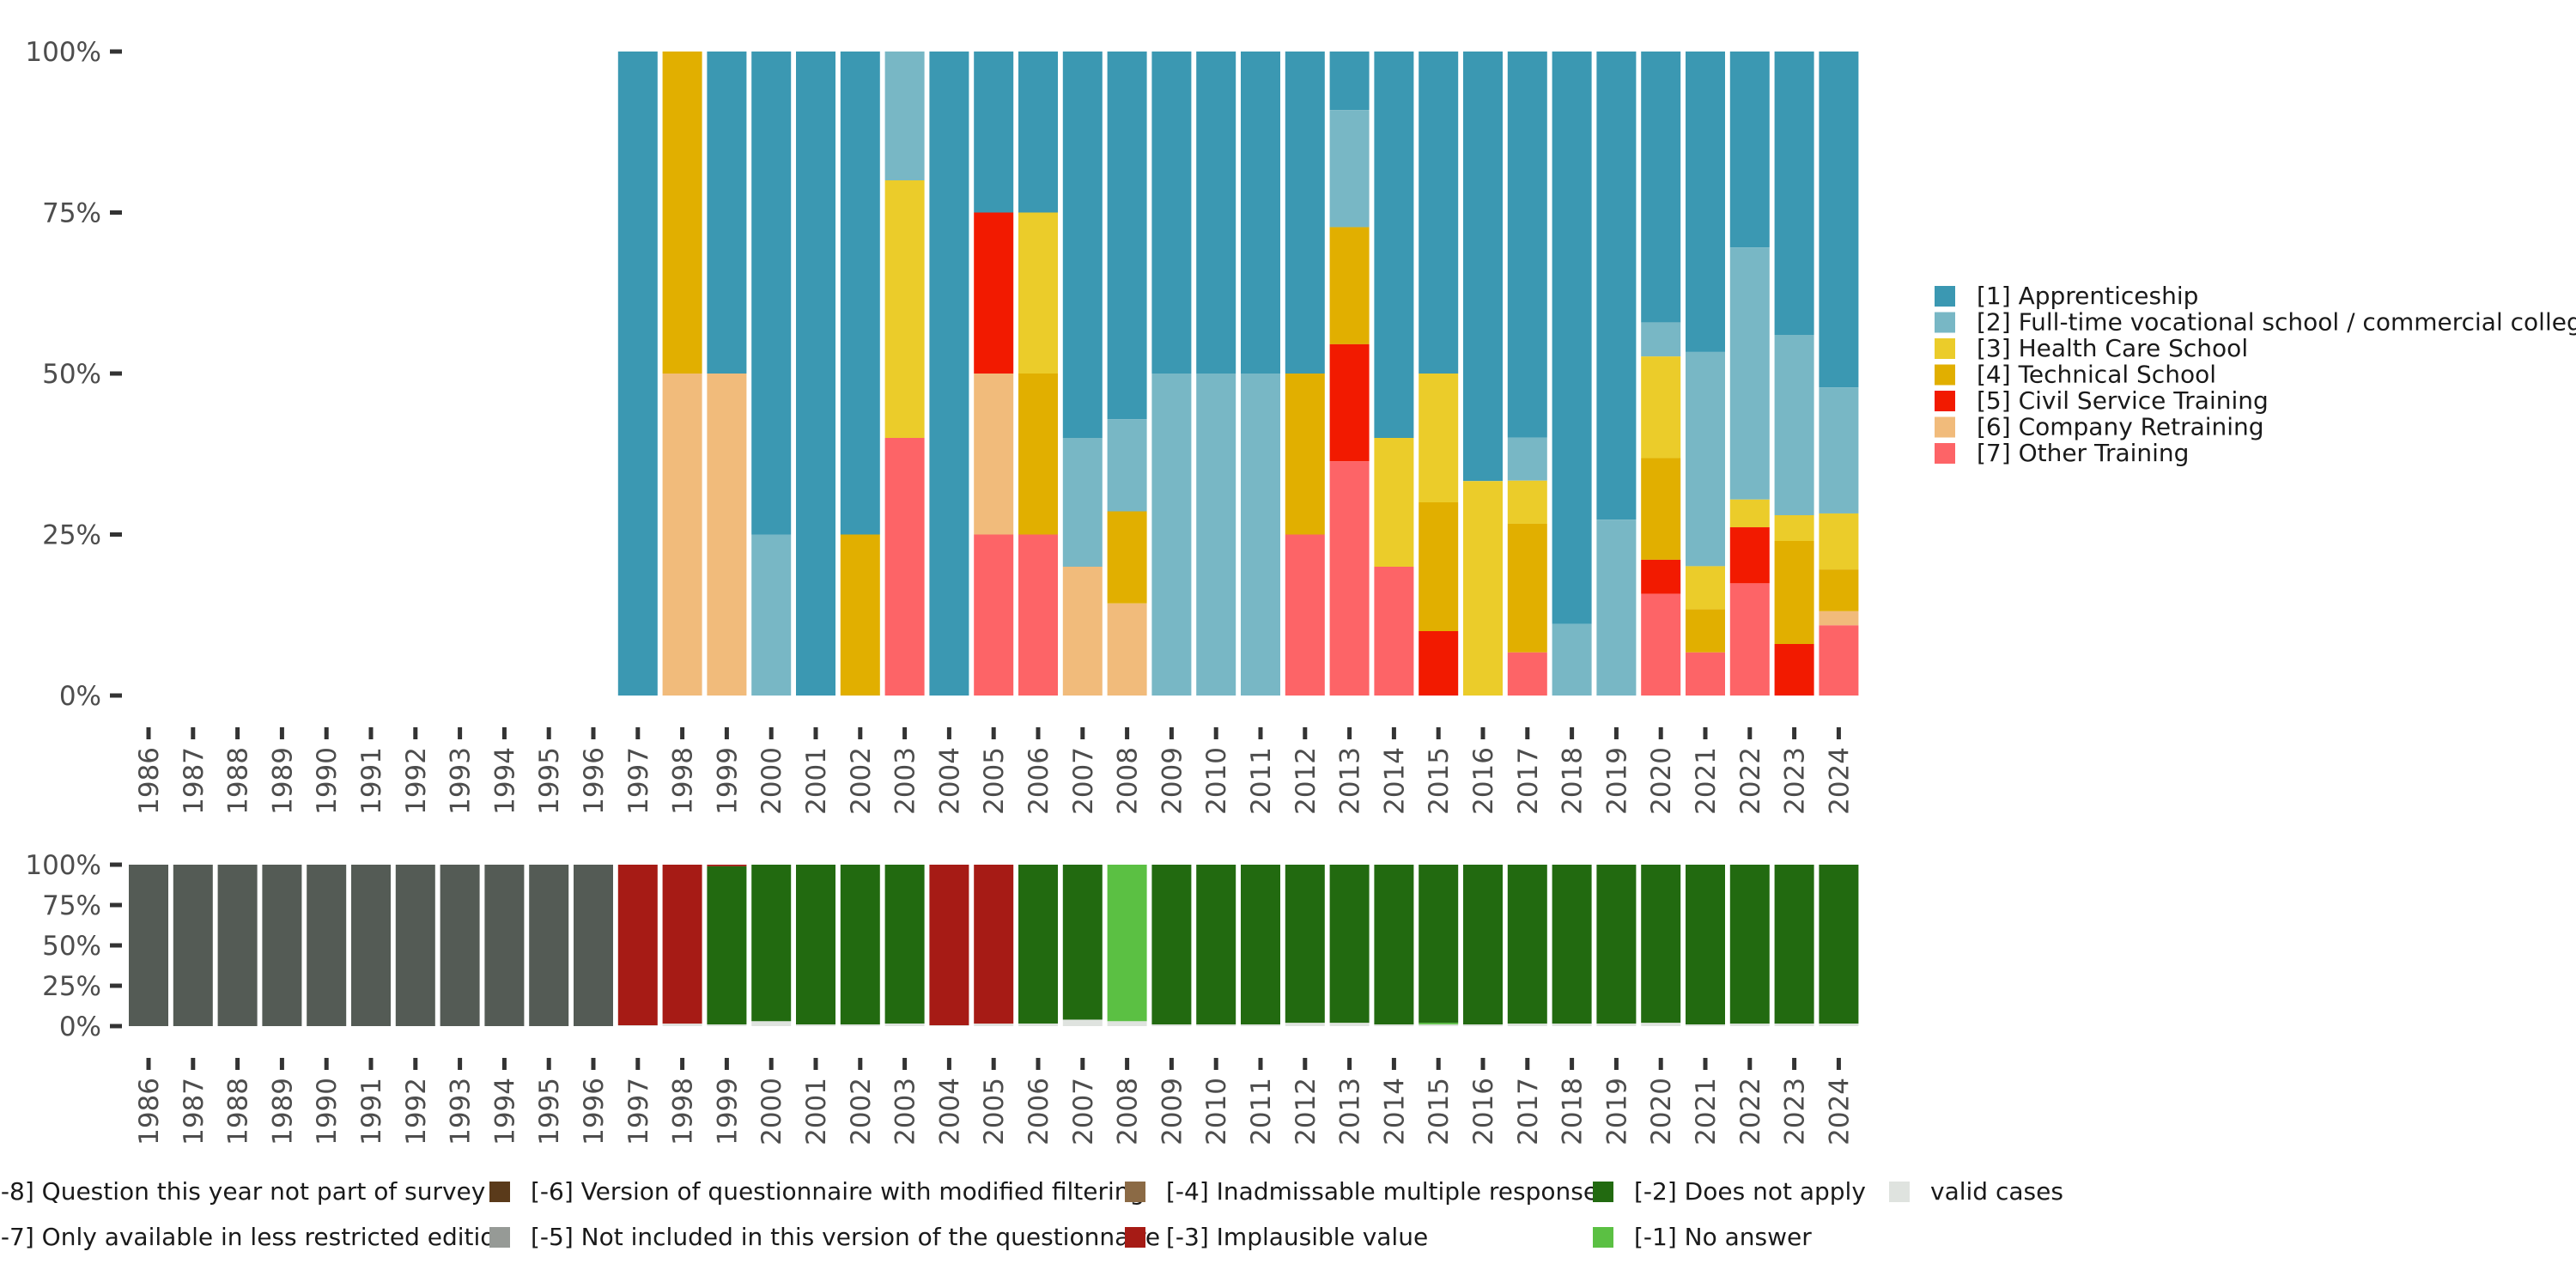  Describe the element at coordinates (282, 781) in the screenshot. I see `x-tick-label: 1989` at that location.